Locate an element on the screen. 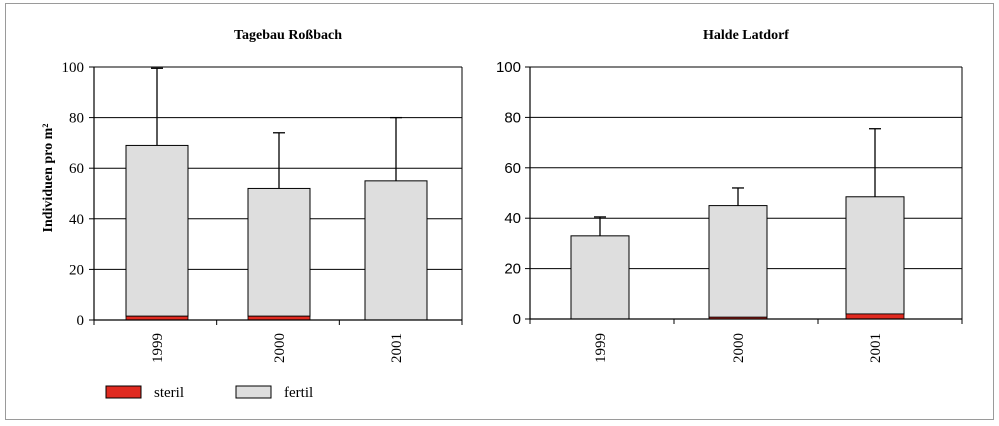  error-bars-left is located at coordinates (276, 128).